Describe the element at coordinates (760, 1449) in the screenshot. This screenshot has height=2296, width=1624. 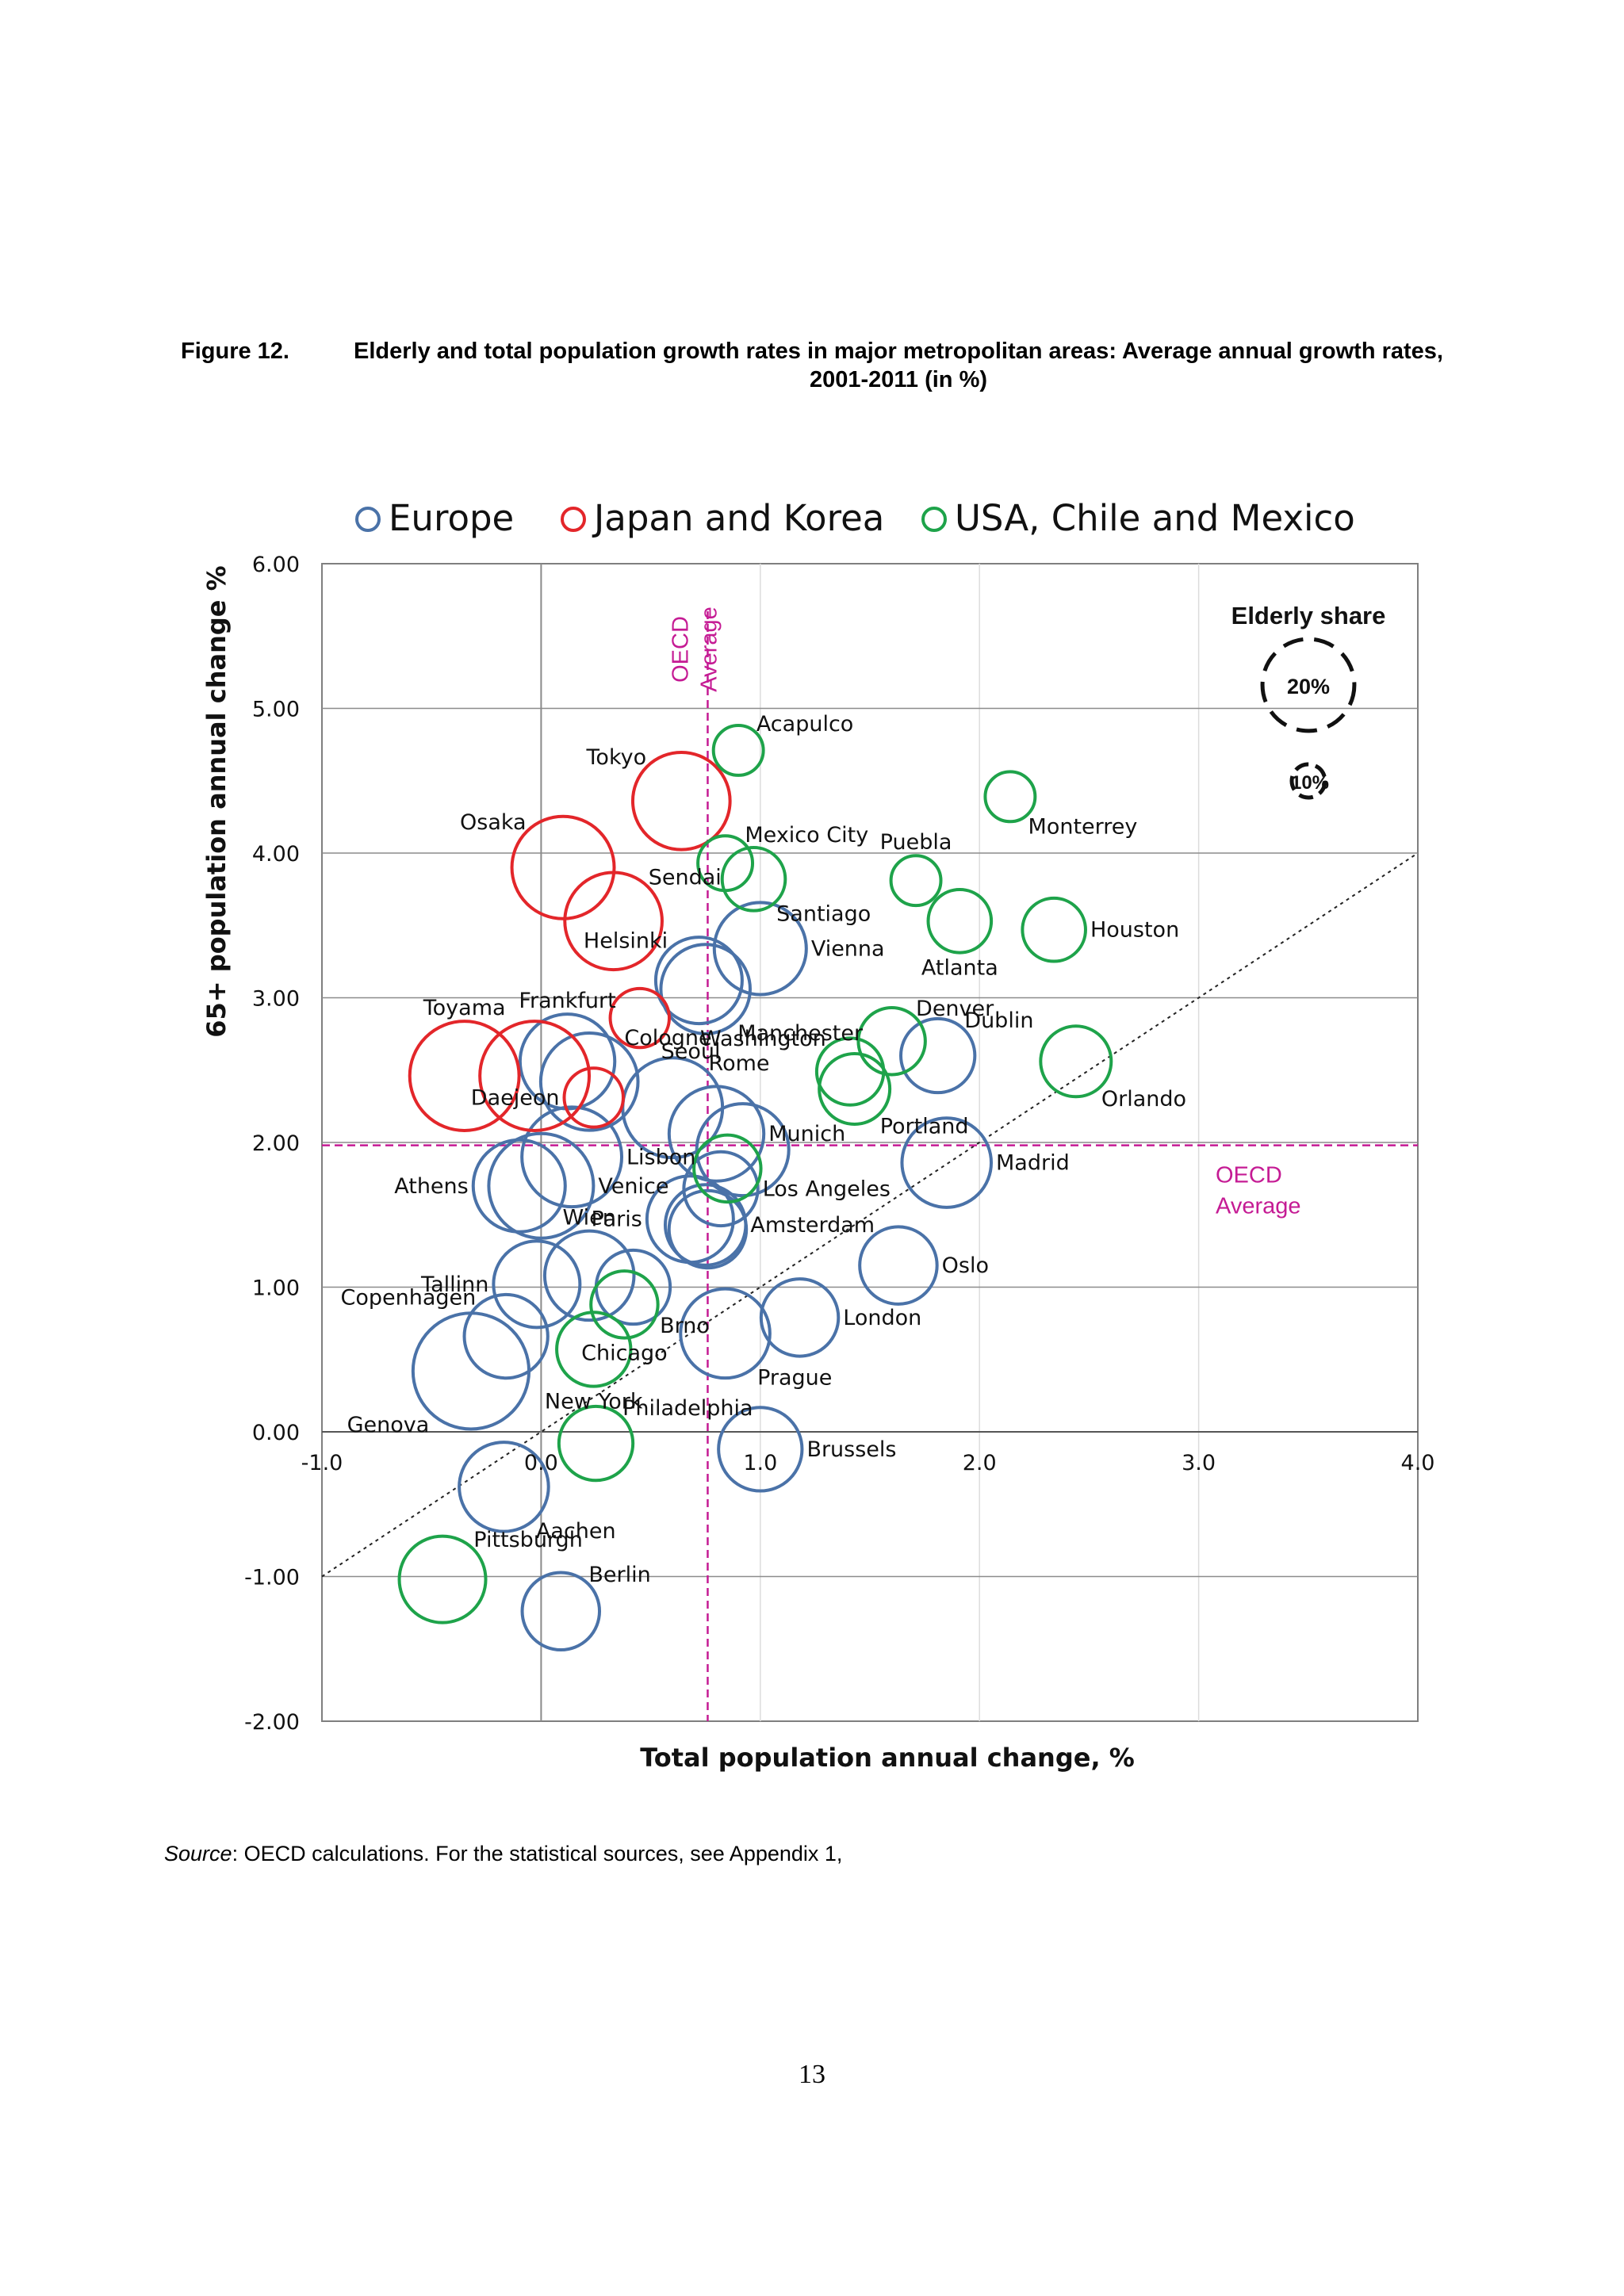
I see `bubble-brussels` at that location.